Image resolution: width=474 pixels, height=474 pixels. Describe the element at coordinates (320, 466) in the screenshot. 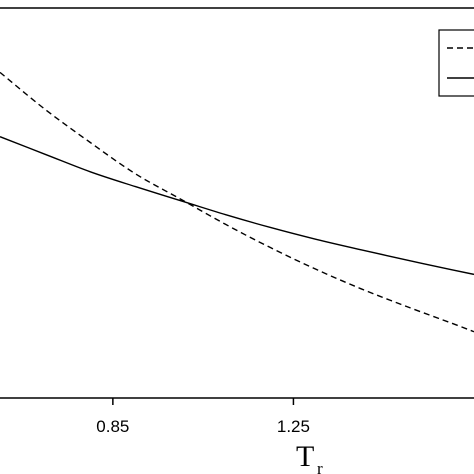

I see `x-axis-label-subscript: r` at that location.